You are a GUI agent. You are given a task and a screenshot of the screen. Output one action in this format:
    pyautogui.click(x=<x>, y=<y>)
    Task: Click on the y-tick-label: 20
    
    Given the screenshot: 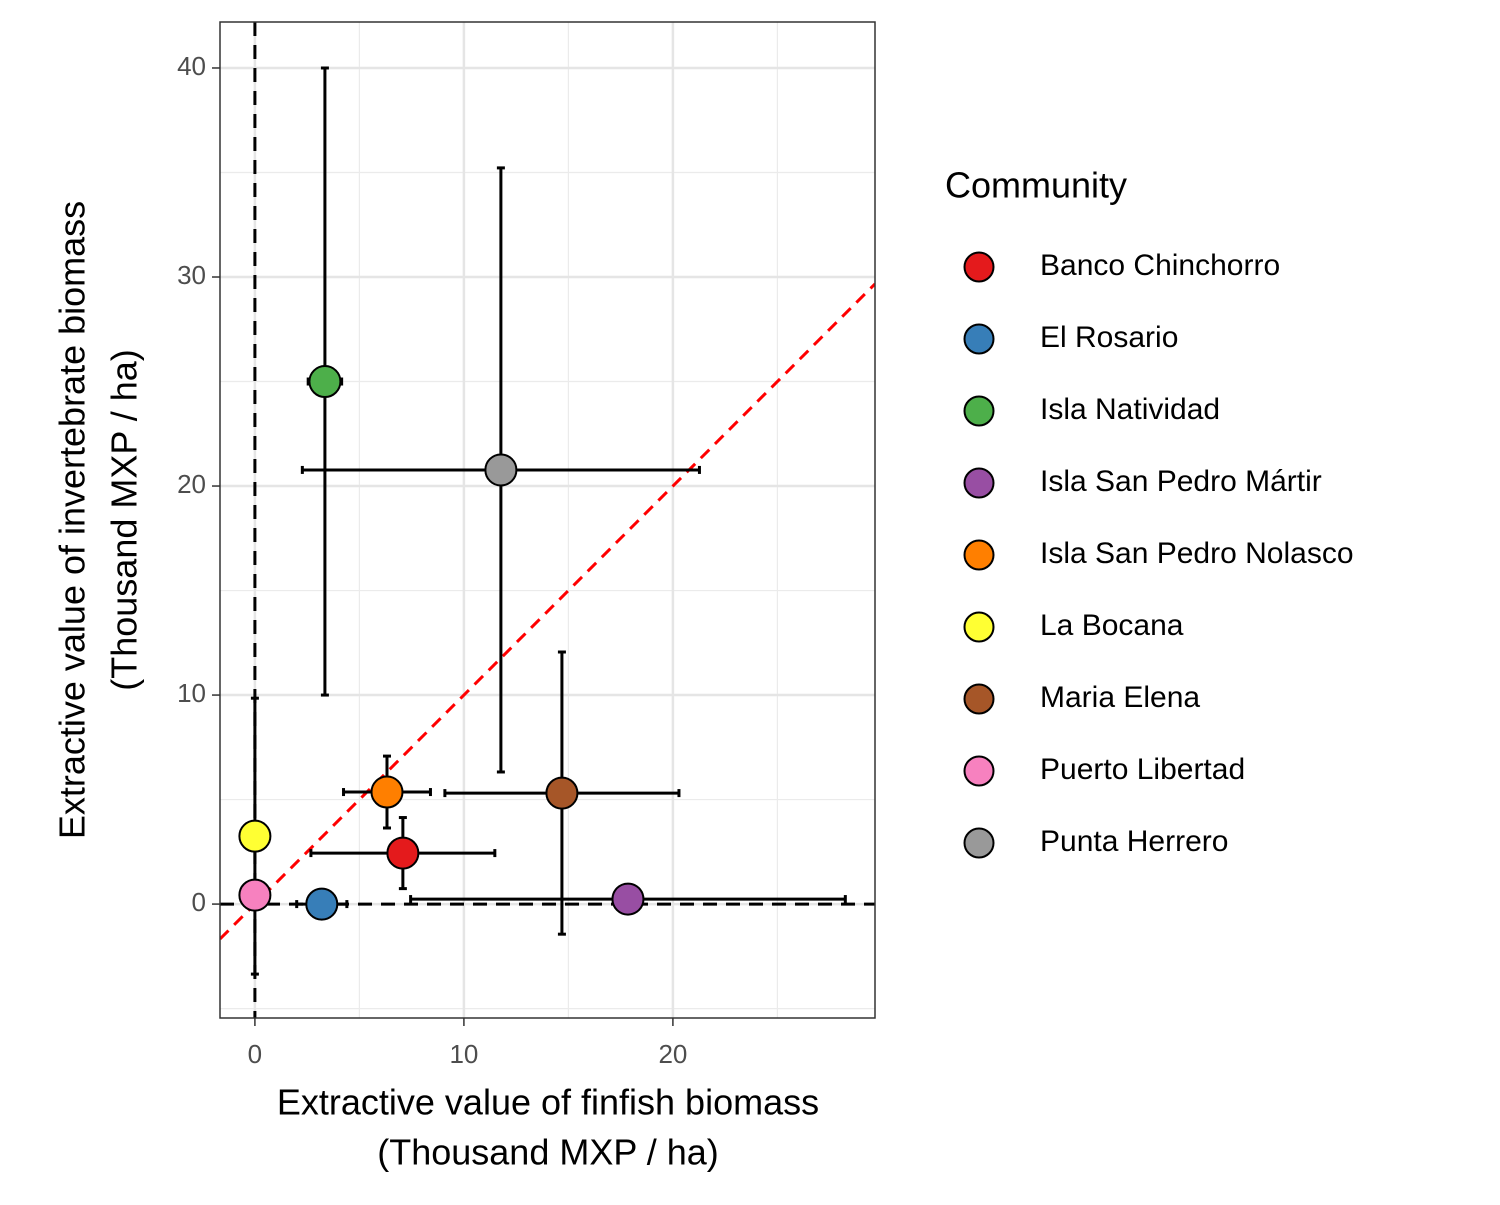 What is the action you would take?
    pyautogui.click(x=191, y=484)
    